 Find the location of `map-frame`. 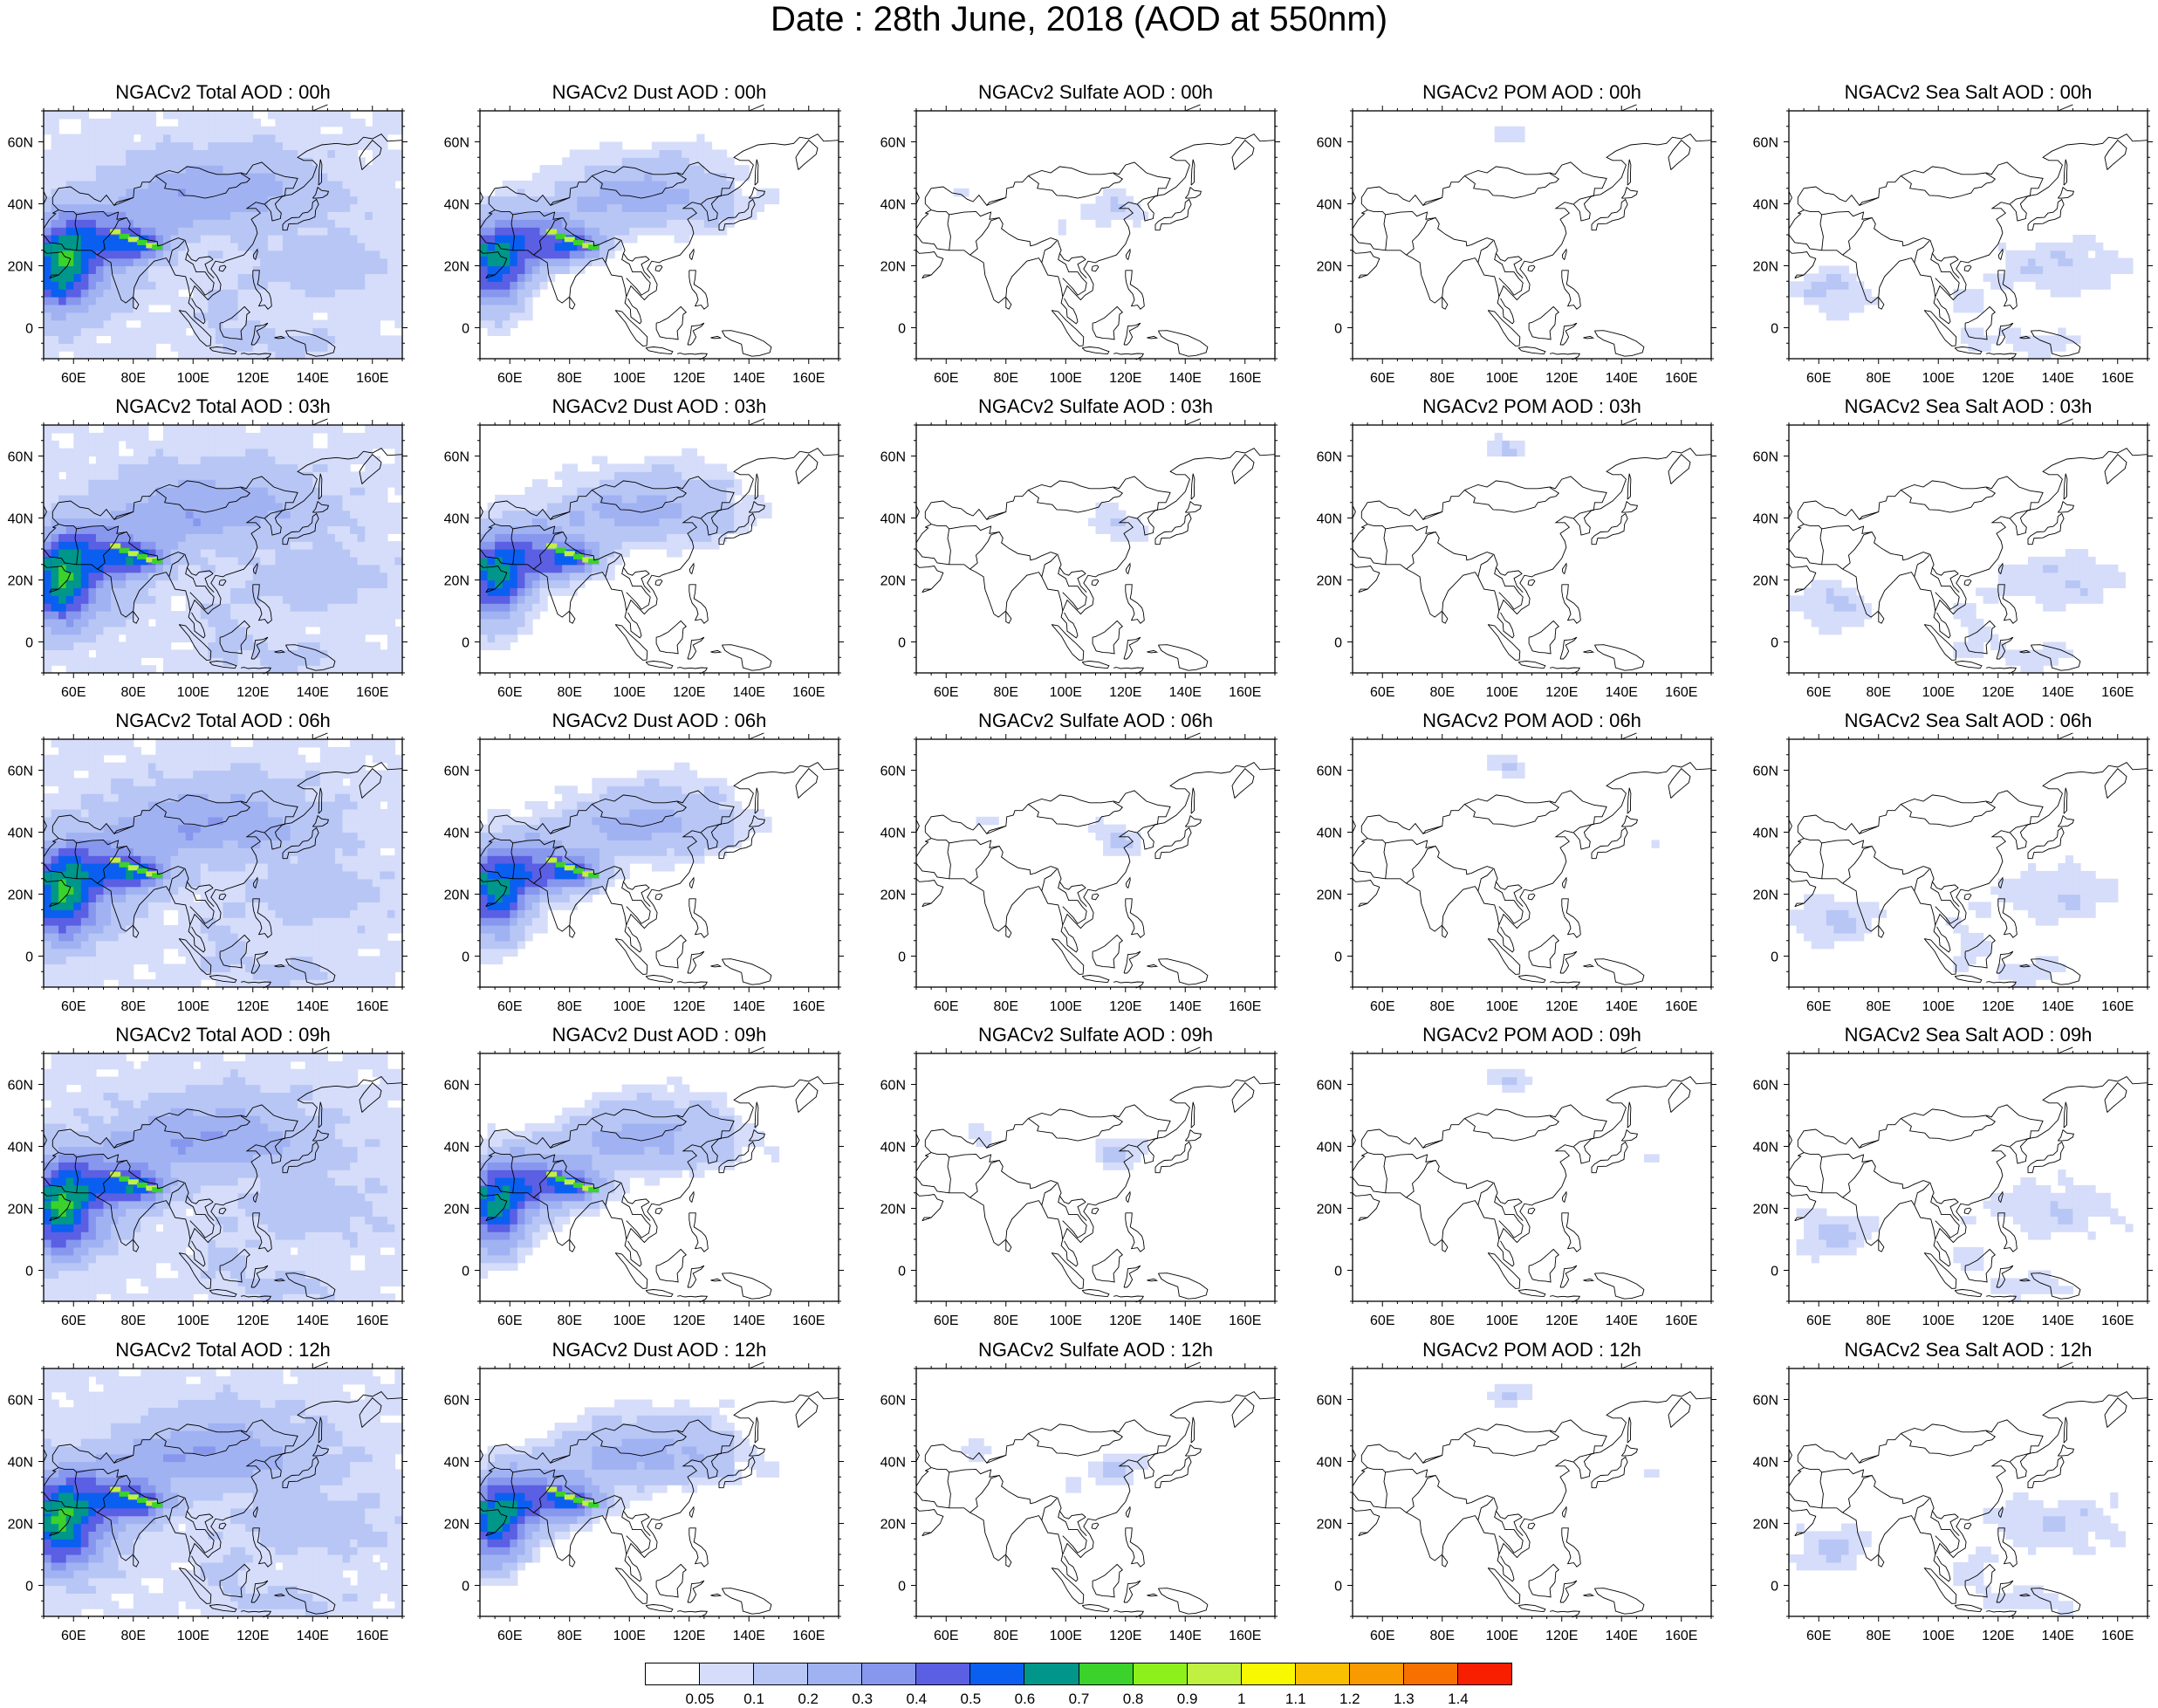

map-frame is located at coordinates (1095, 235).